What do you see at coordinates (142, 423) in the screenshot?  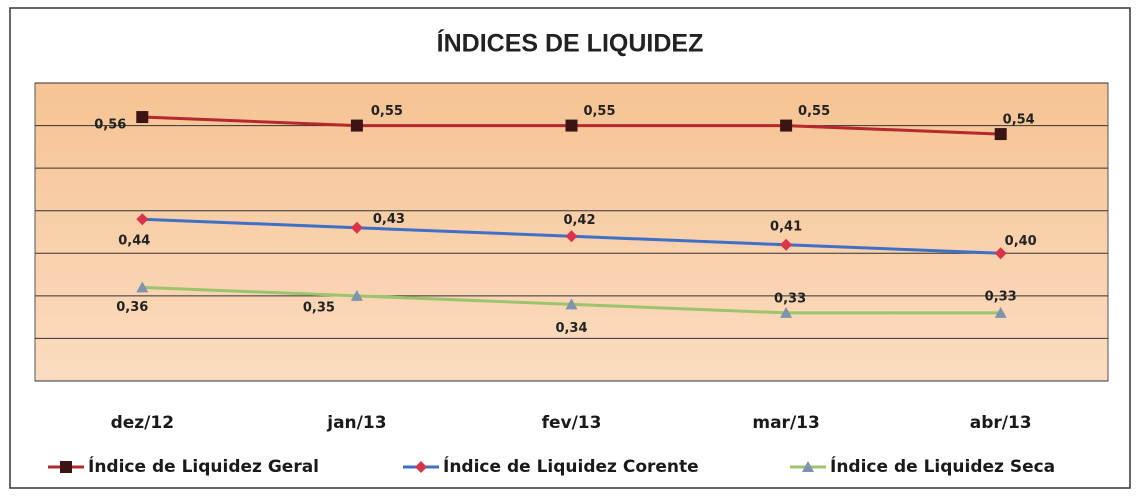 I see `x-tick-label: dez/12` at bounding box center [142, 423].